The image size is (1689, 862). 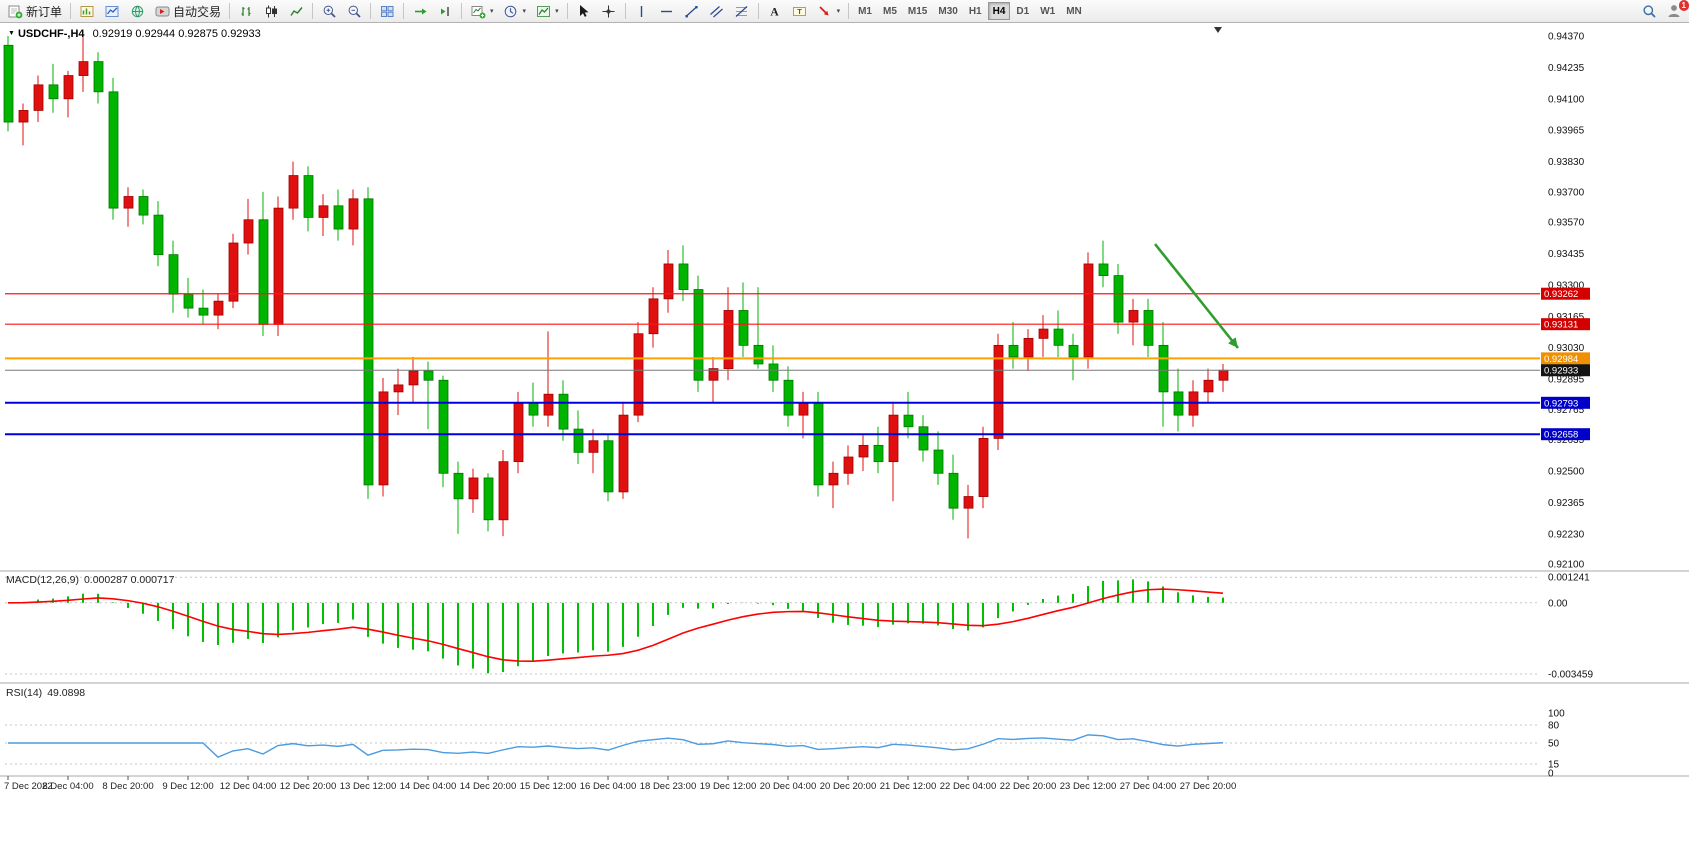 I want to click on trendline-button, so click(x=692, y=11).